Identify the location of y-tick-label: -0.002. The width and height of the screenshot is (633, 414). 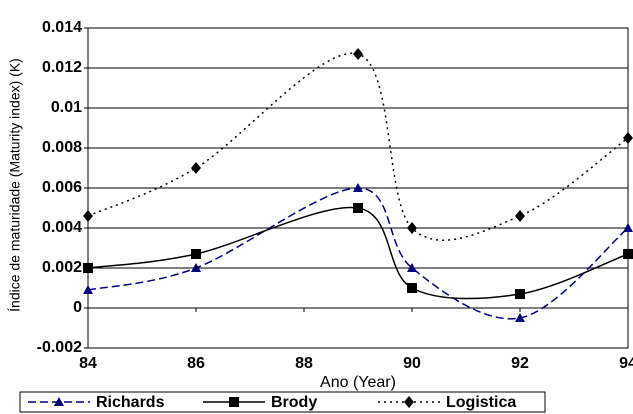
(59, 347).